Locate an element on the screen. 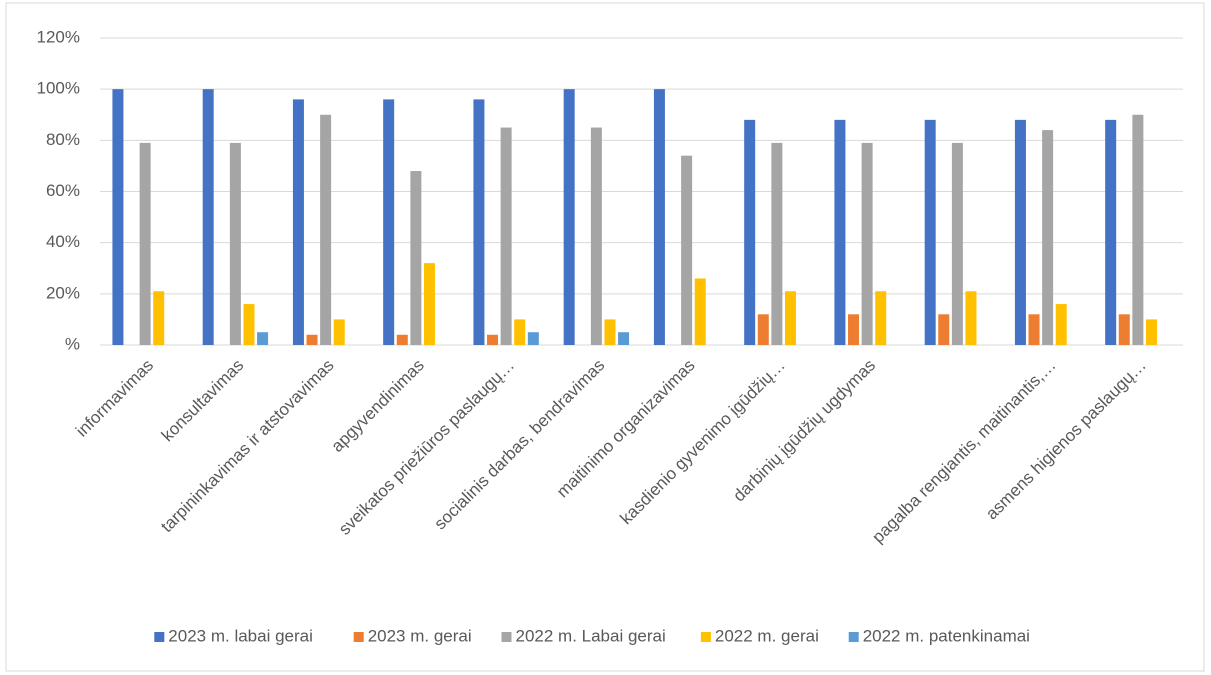 The height and width of the screenshot is (675, 1211). y-tick-label: 20% is located at coordinates (63, 292).